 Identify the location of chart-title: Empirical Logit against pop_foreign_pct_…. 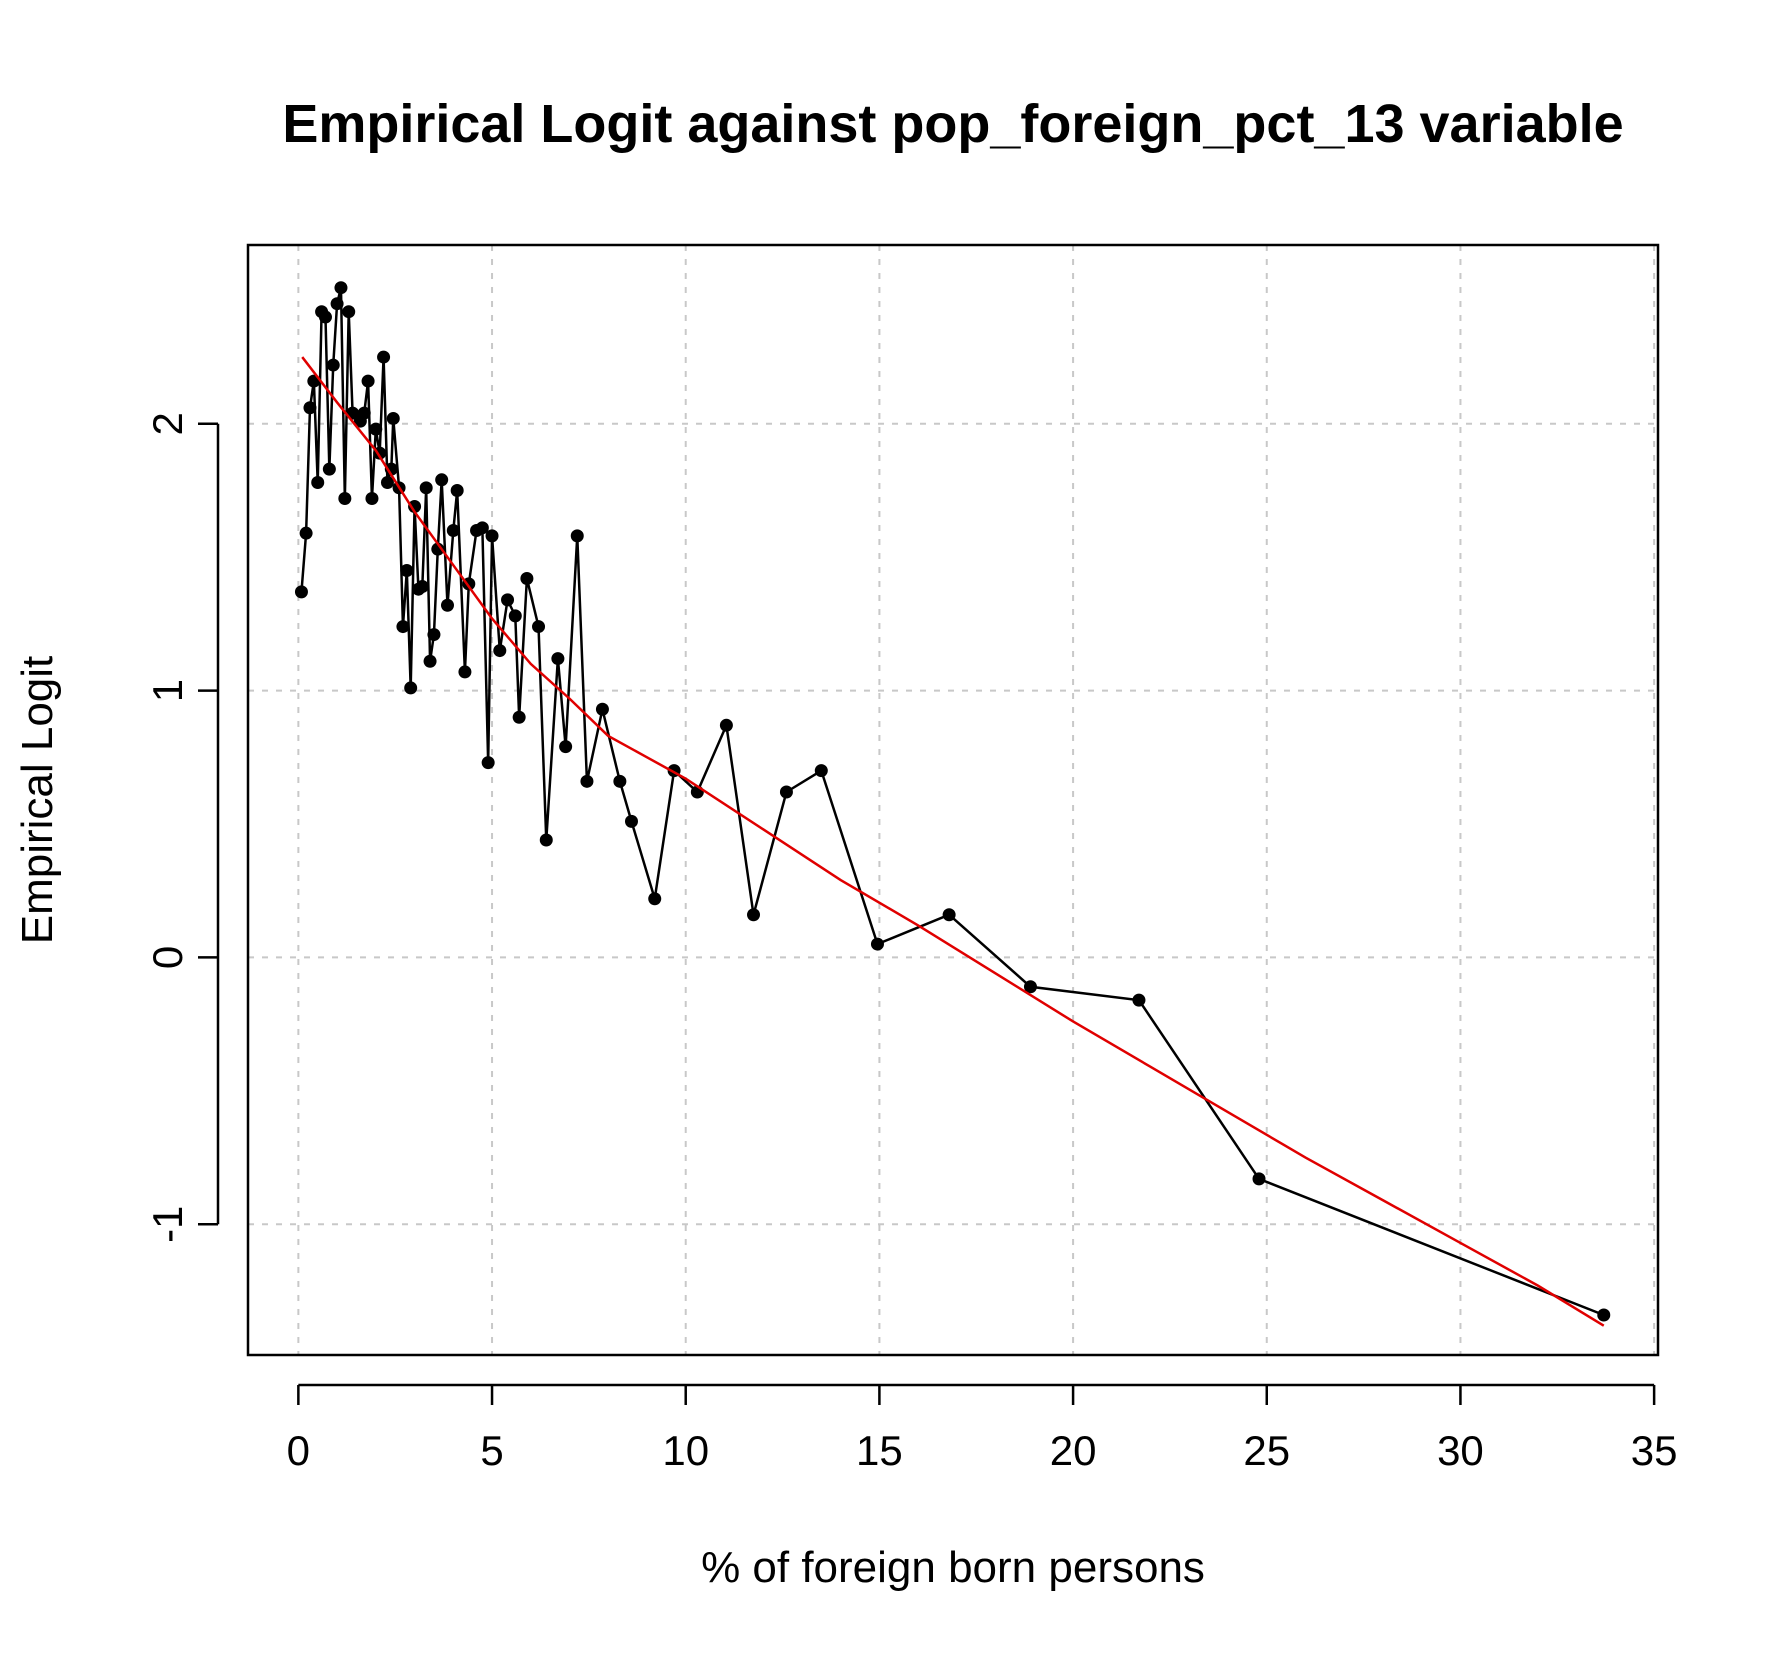
(952, 124).